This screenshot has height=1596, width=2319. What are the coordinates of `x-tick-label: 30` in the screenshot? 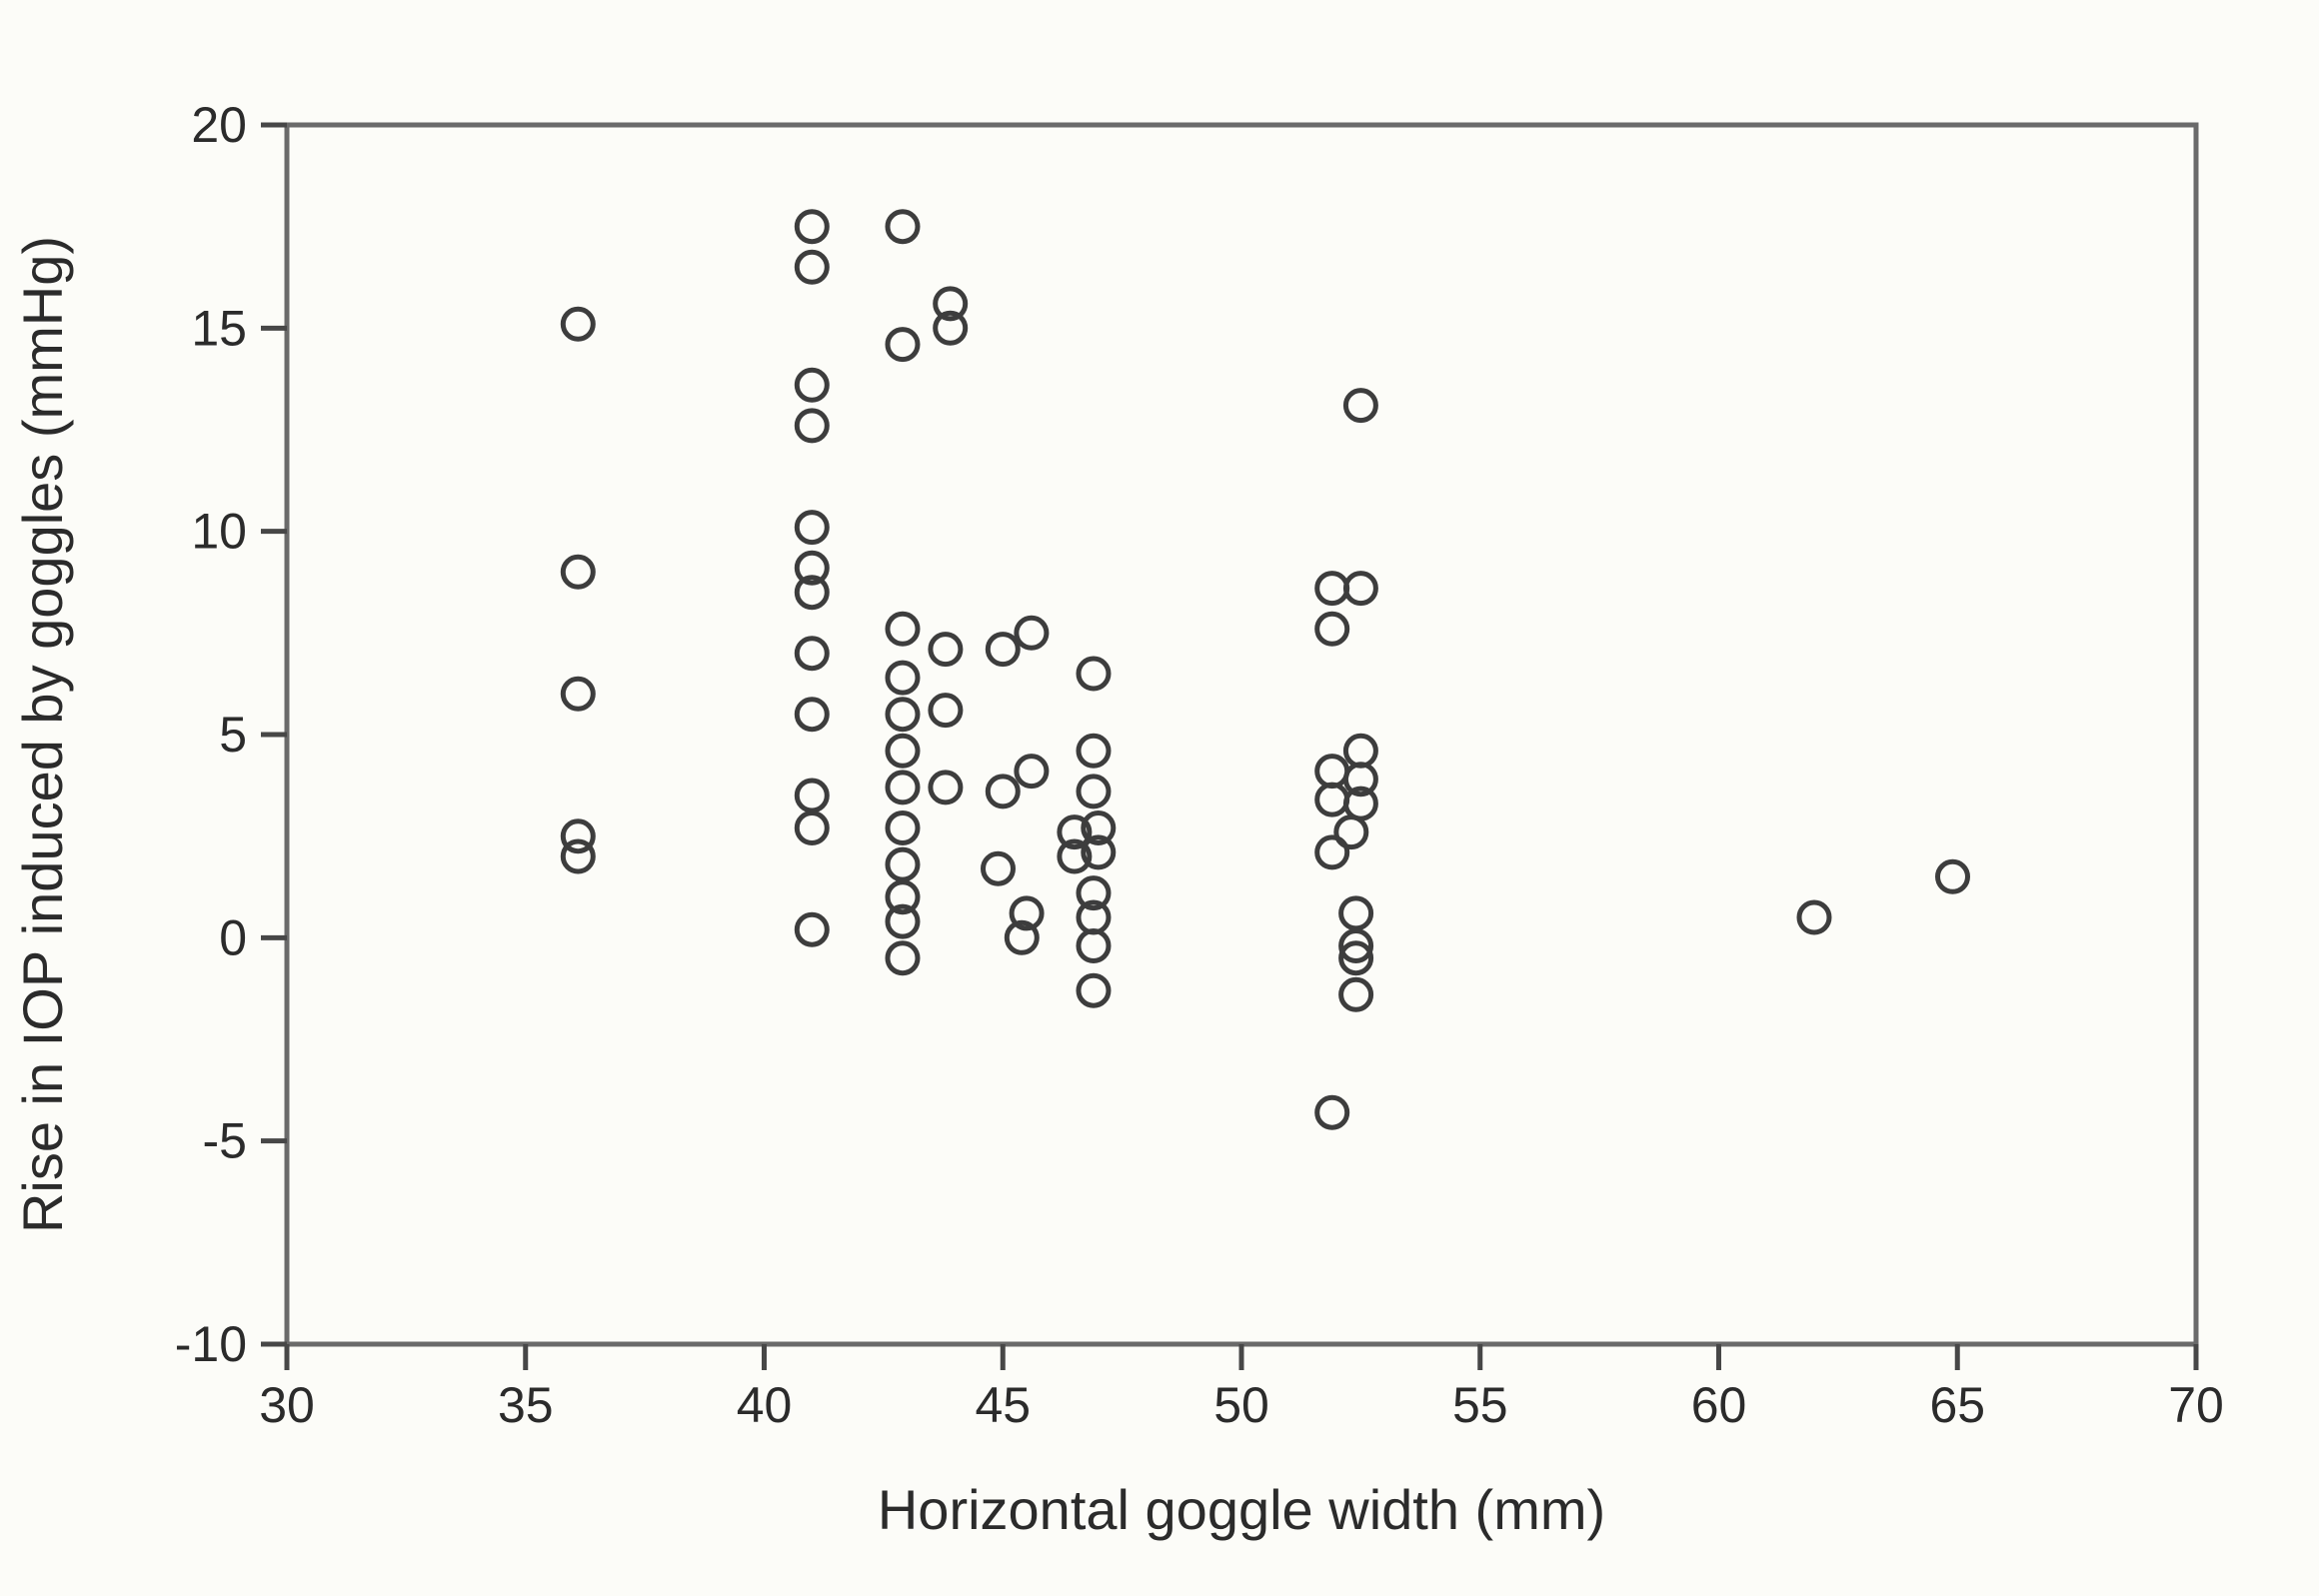 It's located at (287, 1405).